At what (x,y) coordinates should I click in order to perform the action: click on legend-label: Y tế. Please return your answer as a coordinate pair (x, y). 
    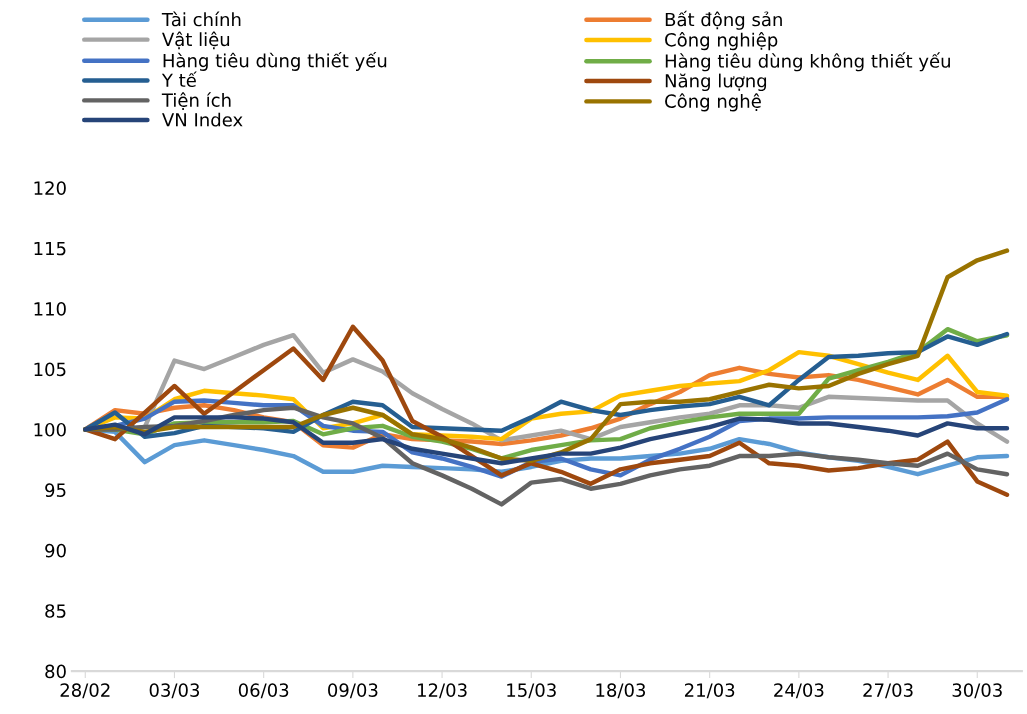
    Looking at the image, I should click on (179, 79).